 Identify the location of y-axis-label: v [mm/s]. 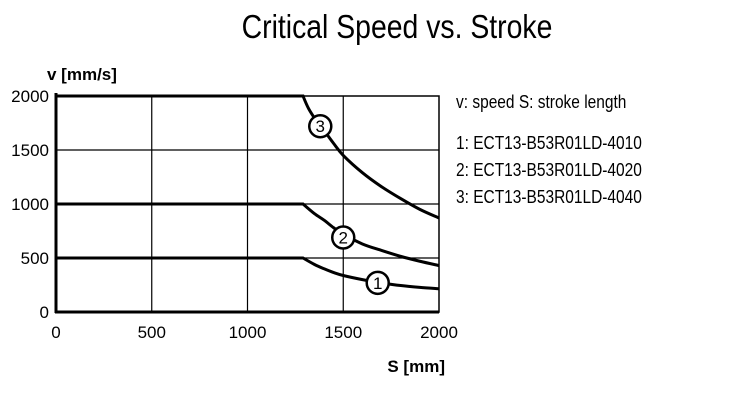
(82, 74).